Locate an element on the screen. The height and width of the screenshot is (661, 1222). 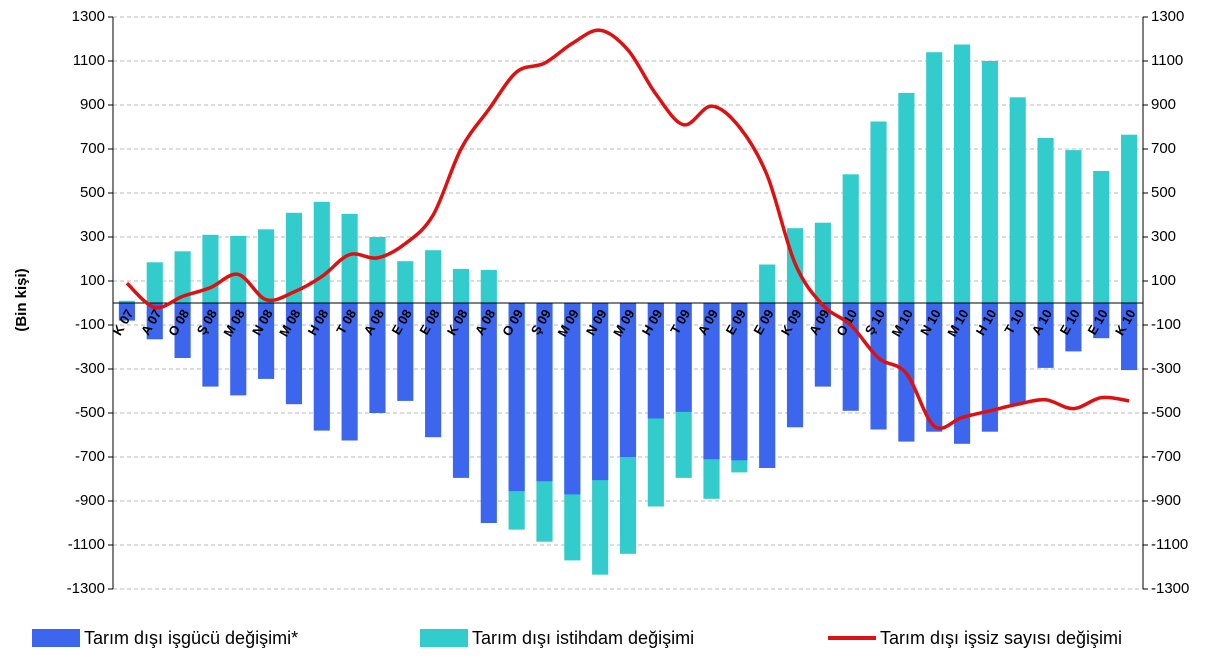
y-tick-label: -1100 is located at coordinates (86, 544).